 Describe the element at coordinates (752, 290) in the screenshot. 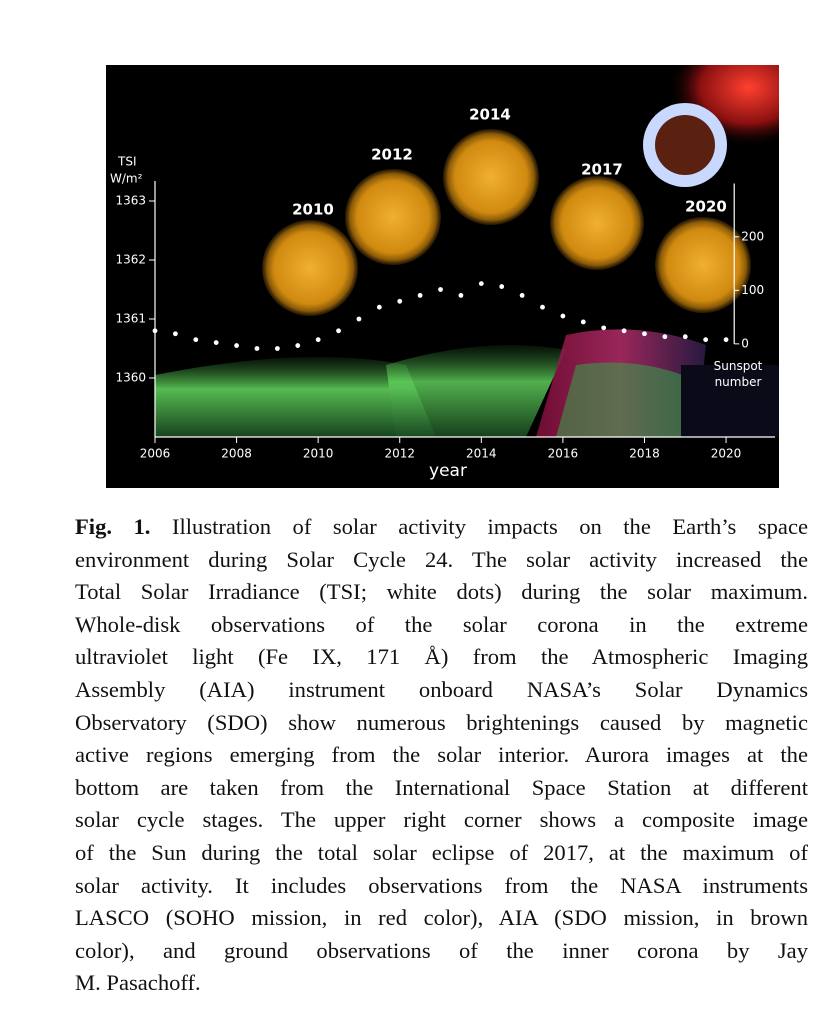

I see `y2-tick-label: 100` at that location.